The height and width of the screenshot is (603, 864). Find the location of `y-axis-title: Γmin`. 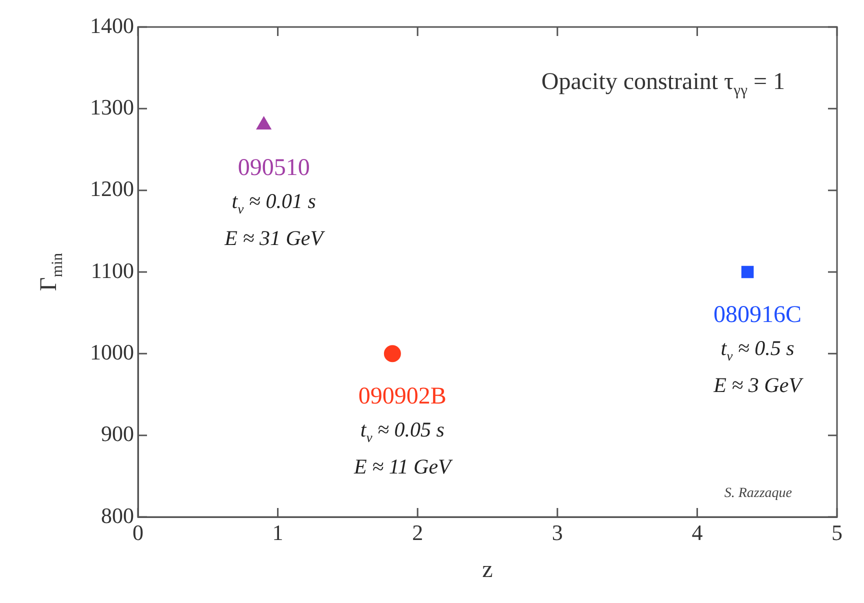

y-axis-title: Γmin is located at coordinates (51, 272).